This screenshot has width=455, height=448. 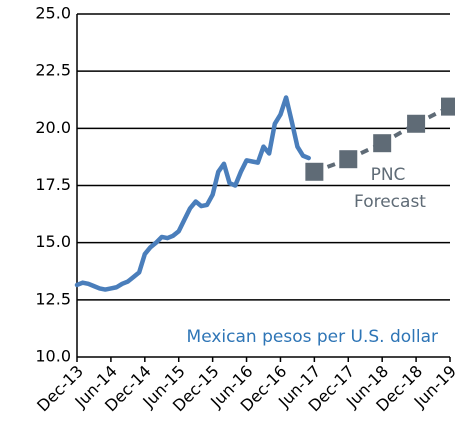 I want to click on y-tick-label: 10.0, so click(x=53, y=356).